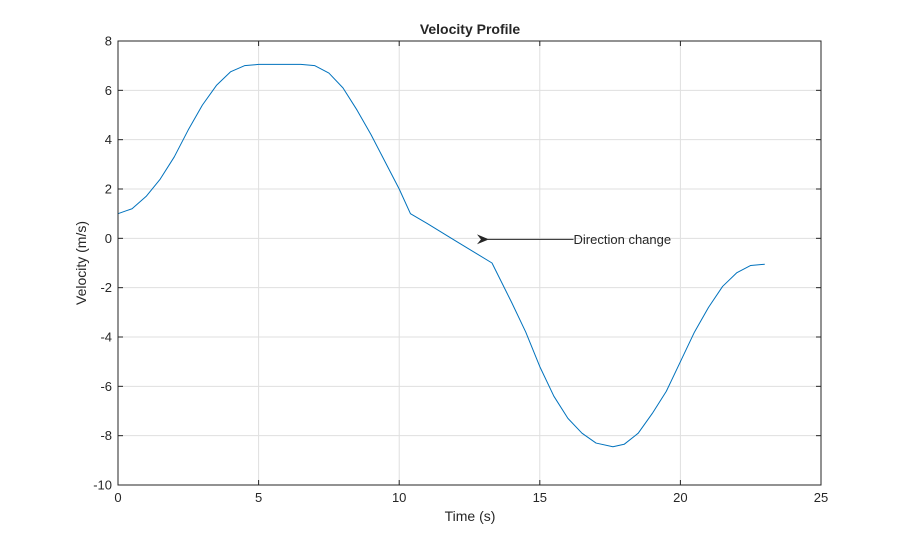  Describe the element at coordinates (680, 497) in the screenshot. I see `x-tick-label: 20` at that location.